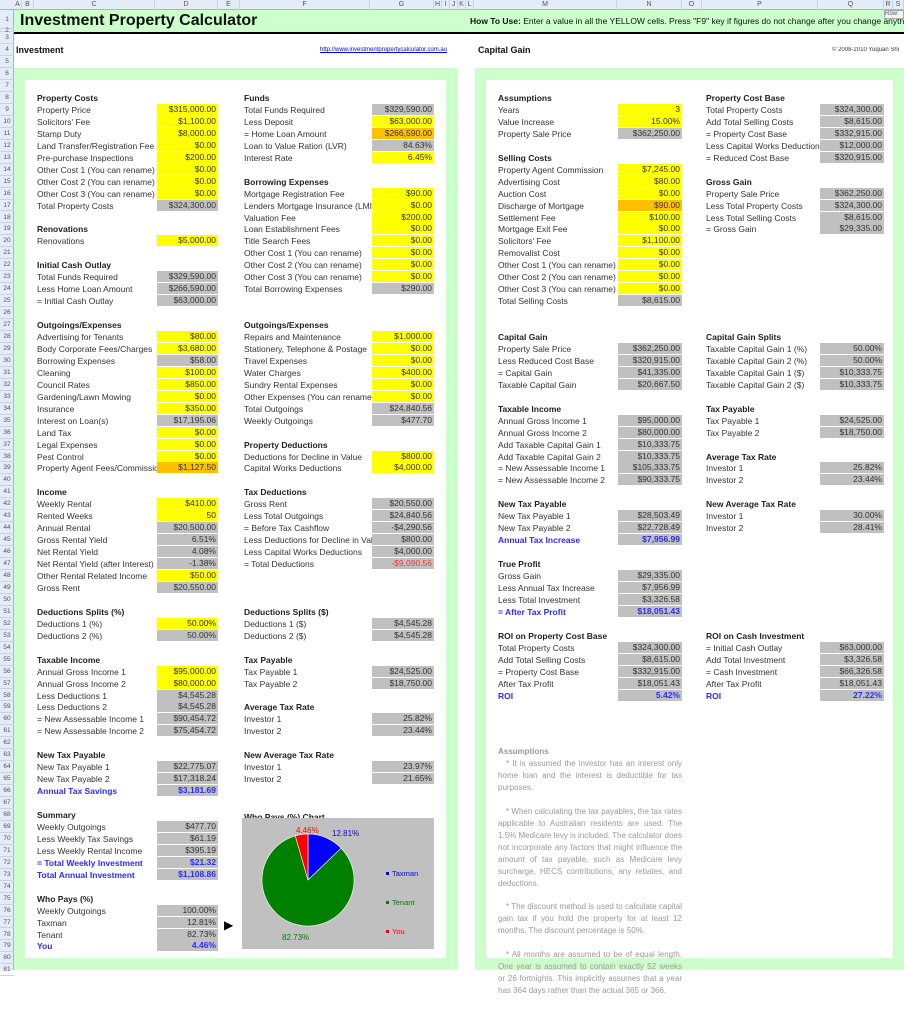 The width and height of the screenshot is (904, 1009). Describe the element at coordinates (7, 468) in the screenshot. I see `row-header: 39` at that location.